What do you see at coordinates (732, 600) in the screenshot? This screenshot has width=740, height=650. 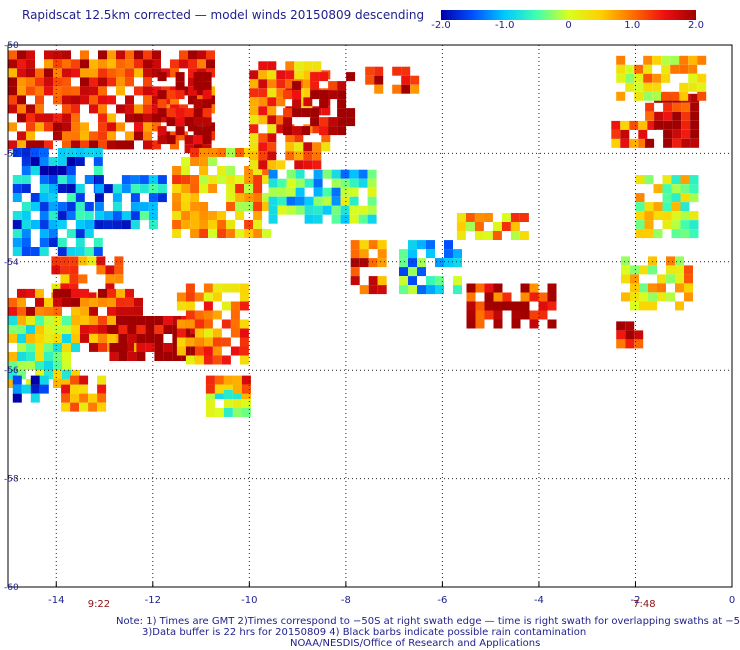 I see `x-tick-label: 0` at bounding box center [732, 600].